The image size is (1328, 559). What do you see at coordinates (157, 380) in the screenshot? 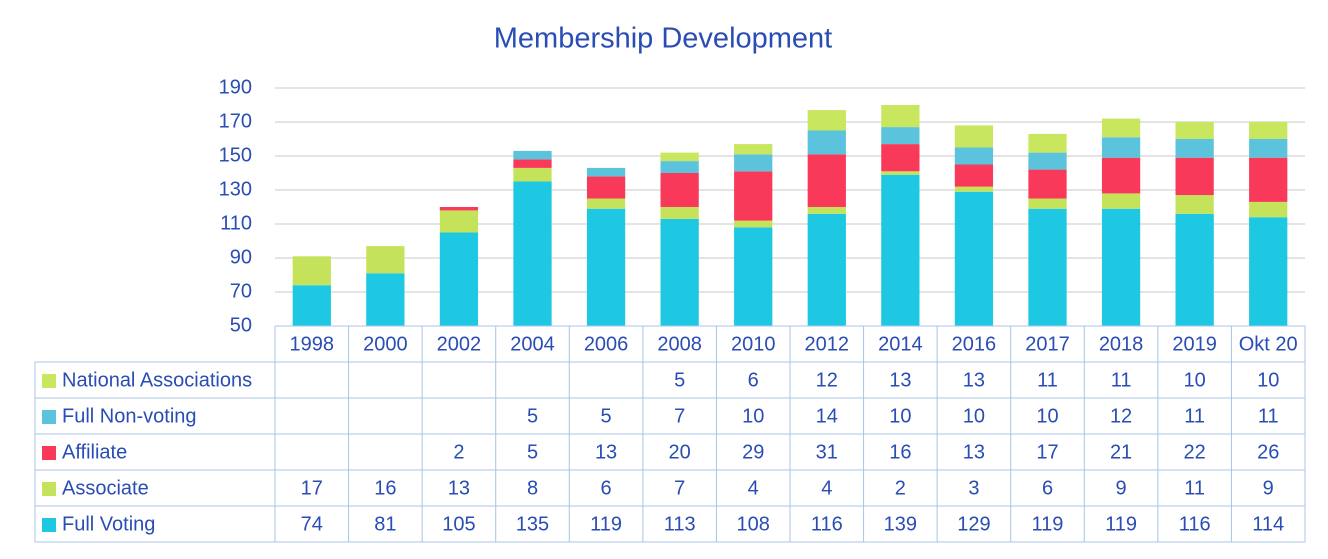
I see `legend-label: National Associations` at bounding box center [157, 380].